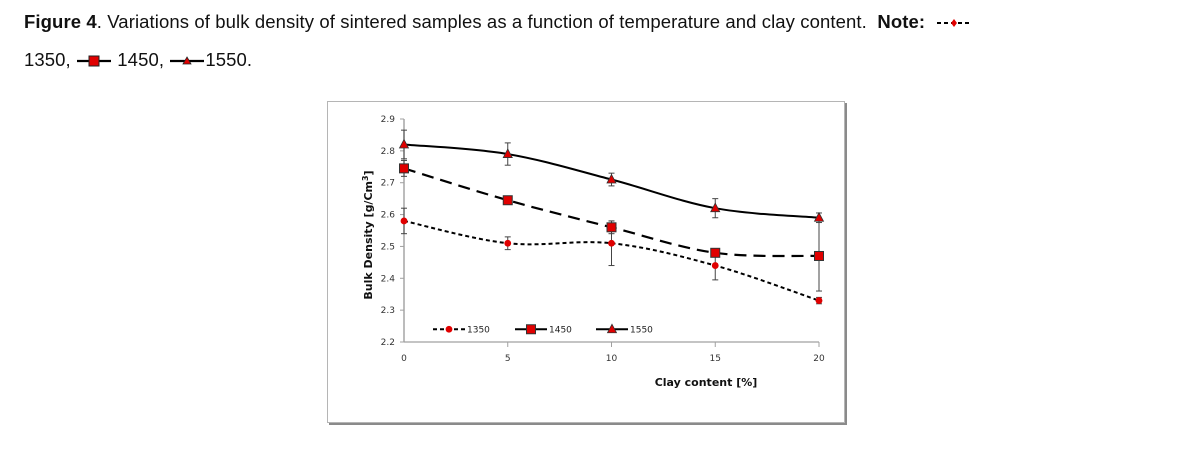 This screenshot has width=1179, height=452. What do you see at coordinates (365, 178) in the screenshot?
I see `y-axis-title-sup: 3` at bounding box center [365, 178].